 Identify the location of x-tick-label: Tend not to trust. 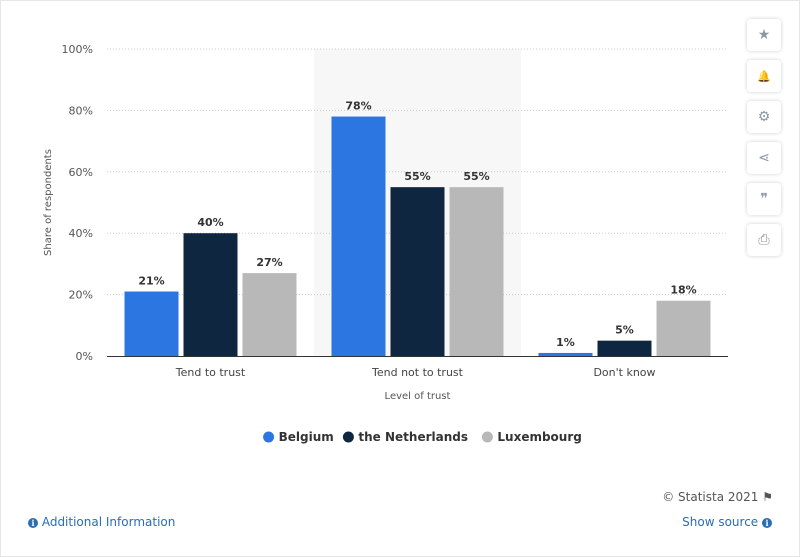
(417, 372).